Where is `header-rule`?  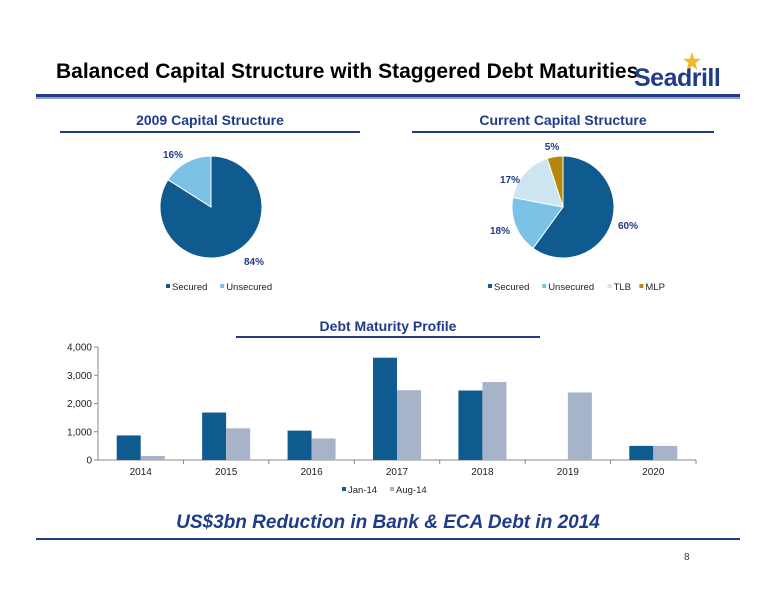 header-rule is located at coordinates (388, 95).